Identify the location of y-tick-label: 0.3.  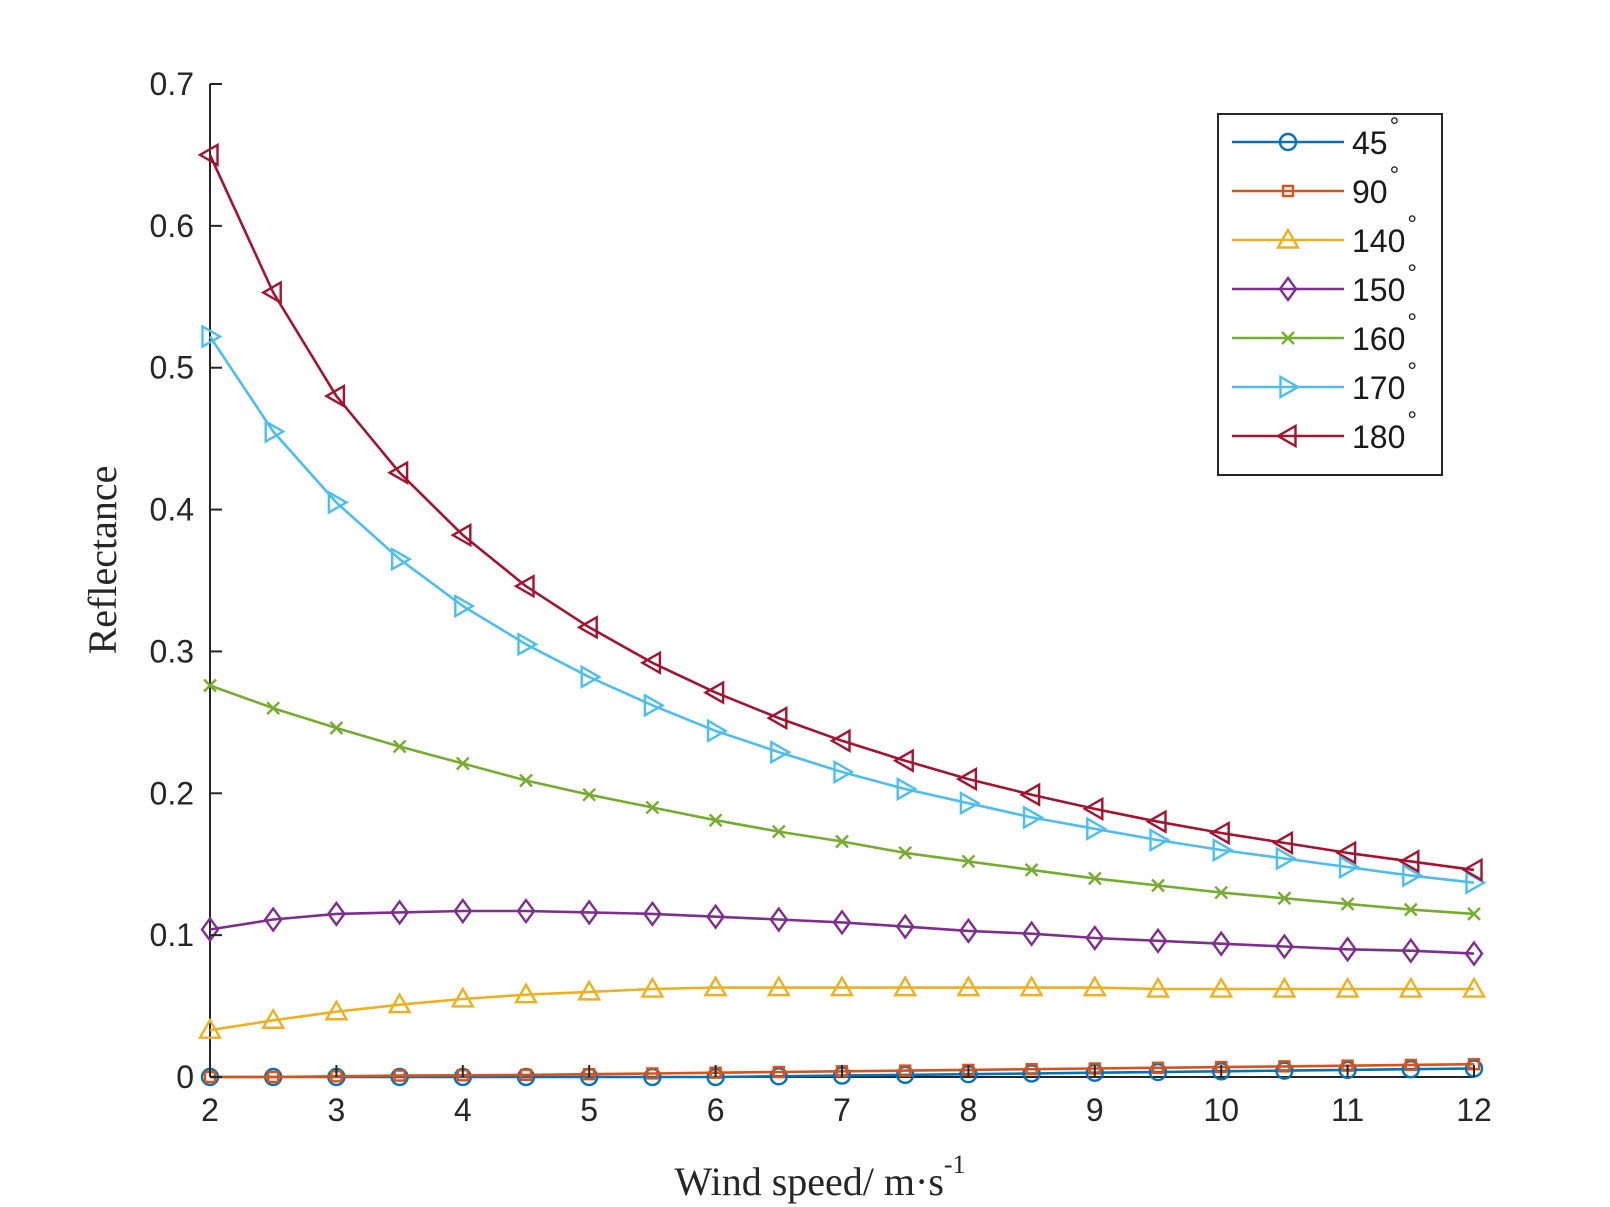
(172, 651).